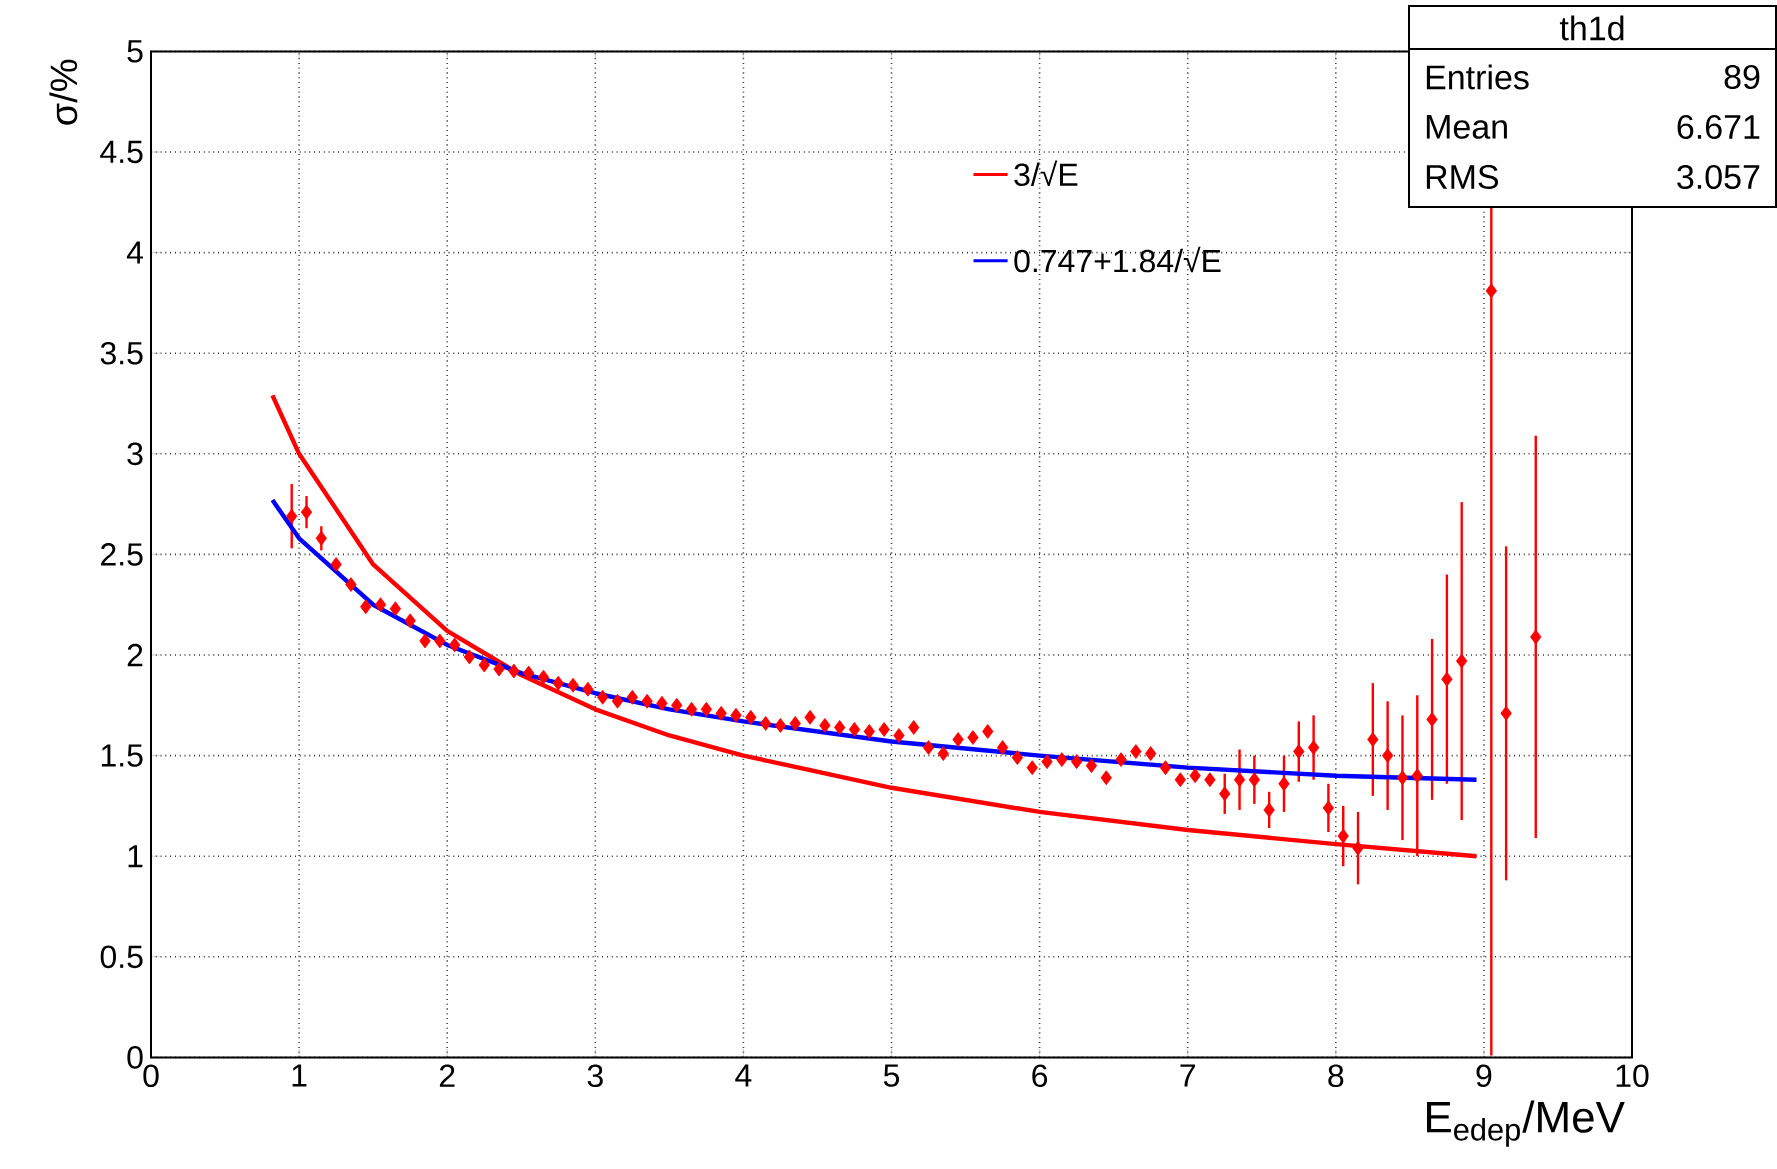 The width and height of the screenshot is (1777, 1169). What do you see at coordinates (1040, 1076) in the screenshot?
I see `x-tick-label: 6` at bounding box center [1040, 1076].